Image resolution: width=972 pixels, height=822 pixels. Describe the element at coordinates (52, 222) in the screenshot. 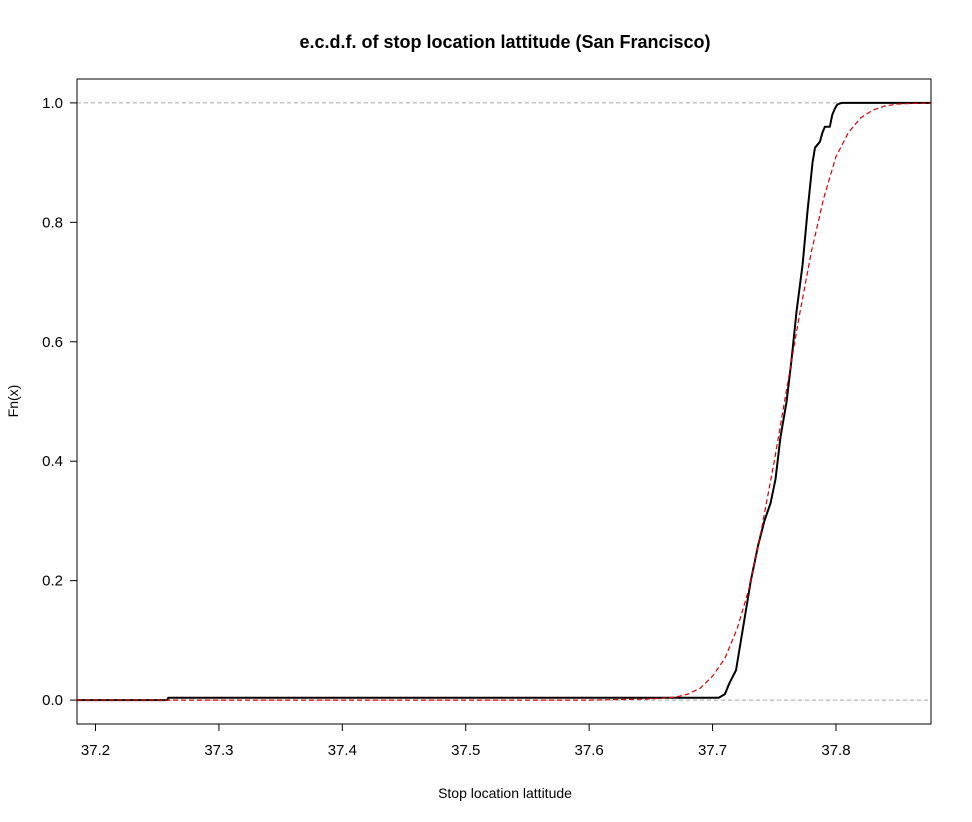

I see `y-tick-label: 0.8` at that location.